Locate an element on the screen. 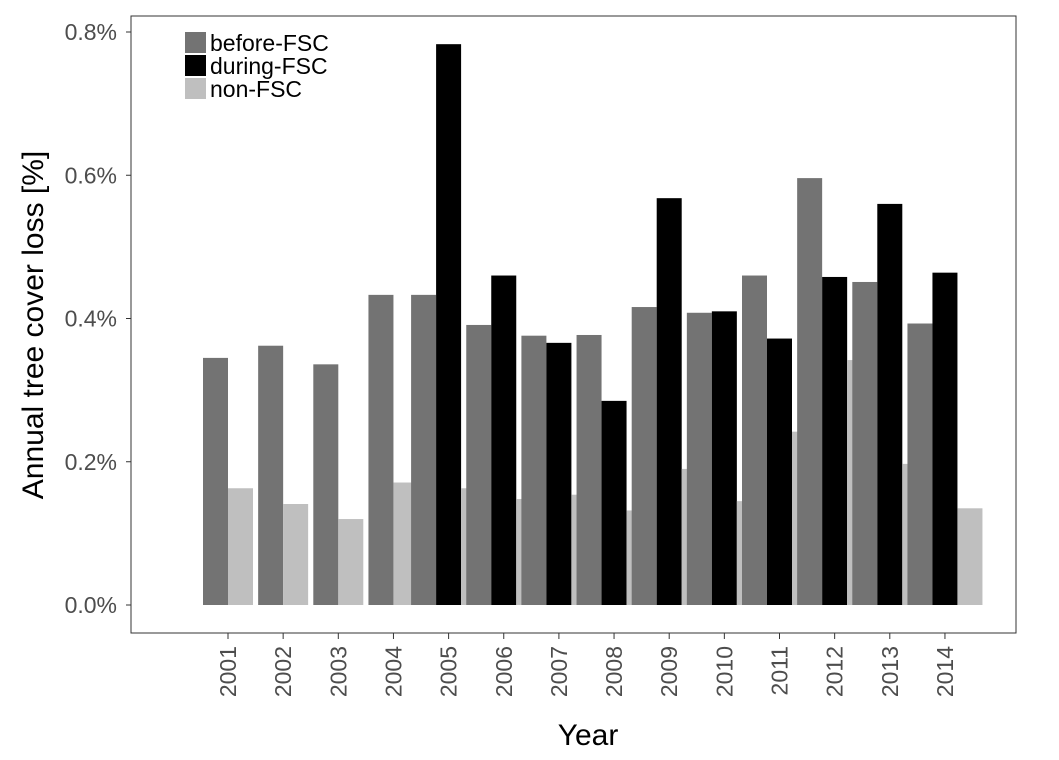 This screenshot has width=1059, height=760. x-tick-label: 2010 is located at coordinates (724, 671).